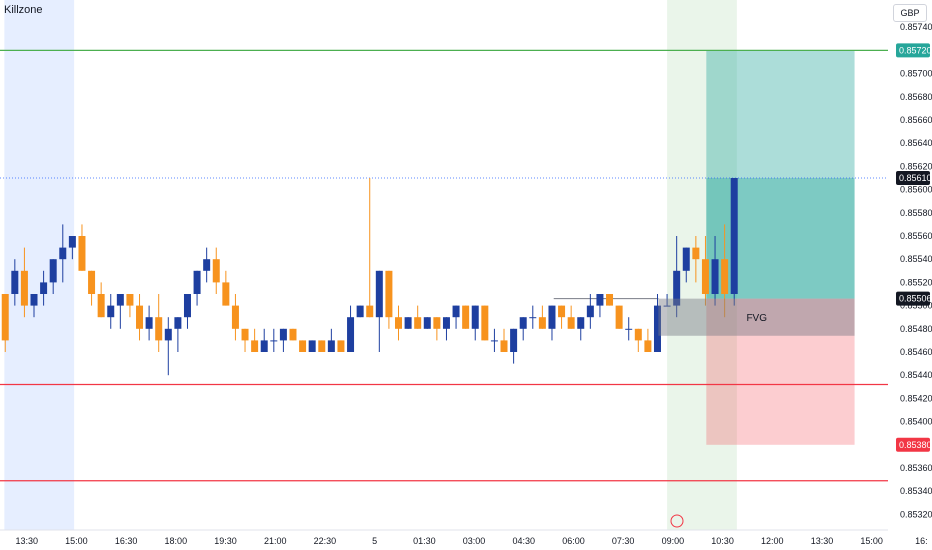  What do you see at coordinates (916, 398) in the screenshot?
I see `price-tick: 0.85420` at bounding box center [916, 398].